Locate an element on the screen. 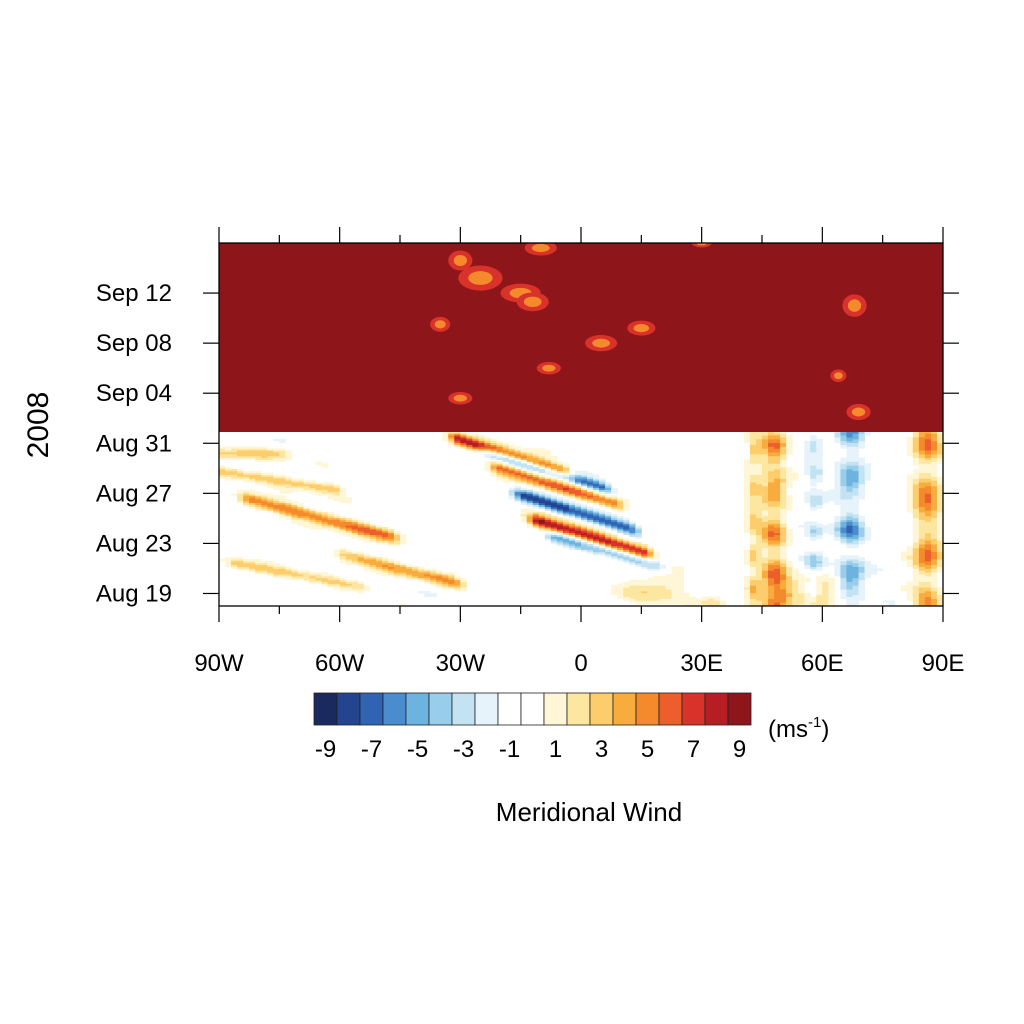 This screenshot has width=1024, height=1024. y-tick-label: Aug 31 is located at coordinates (134, 443).